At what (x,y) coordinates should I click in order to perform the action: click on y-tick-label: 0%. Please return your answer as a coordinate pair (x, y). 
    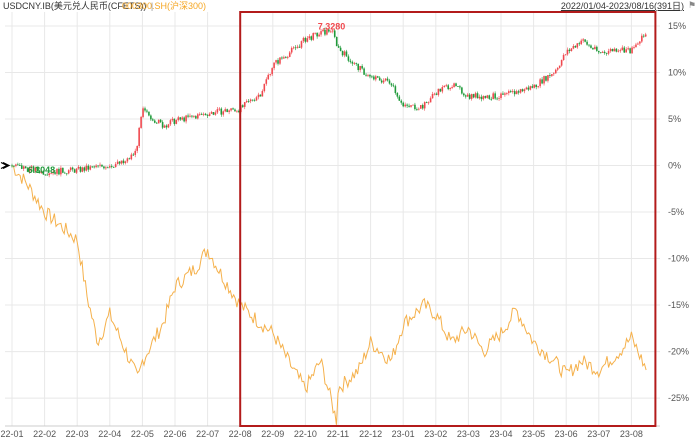
    Looking at the image, I should click on (674, 166).